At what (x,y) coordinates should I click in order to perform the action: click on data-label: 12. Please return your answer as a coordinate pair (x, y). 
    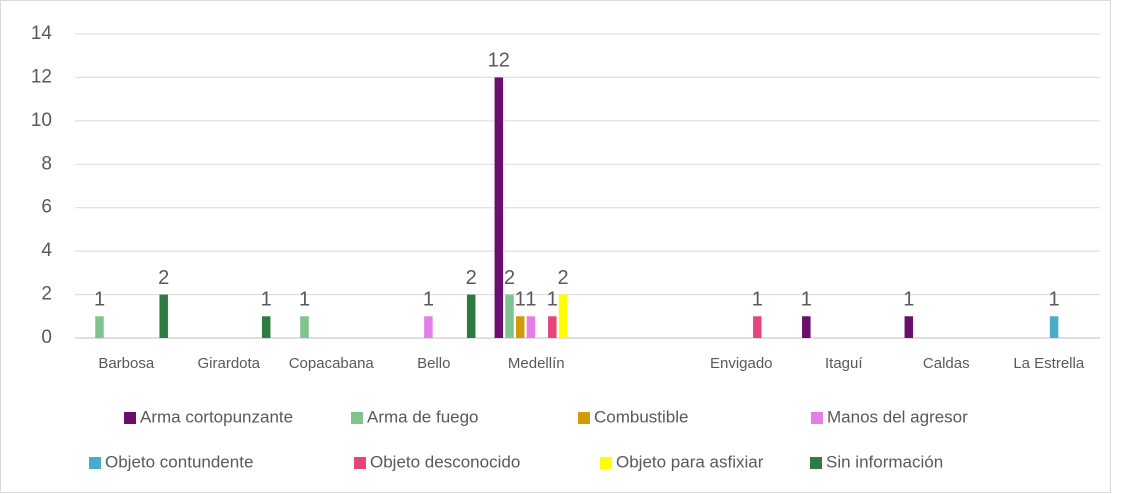
    Looking at the image, I should click on (499, 61).